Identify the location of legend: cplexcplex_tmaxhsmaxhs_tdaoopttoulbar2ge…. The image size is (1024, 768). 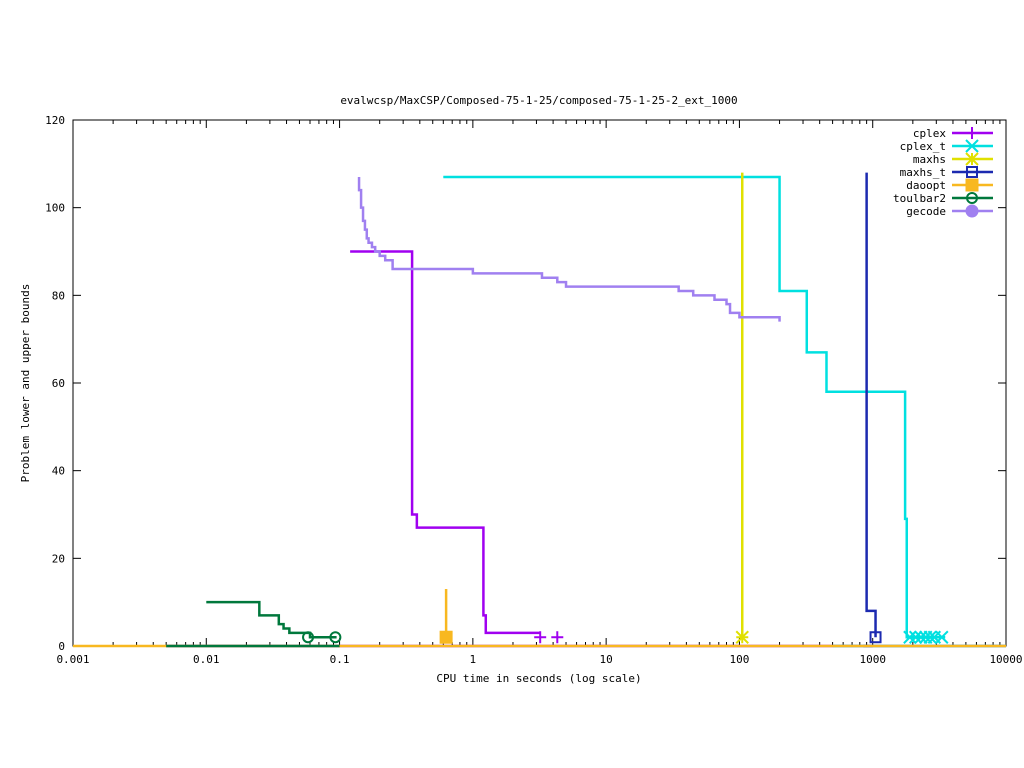
(943, 172).